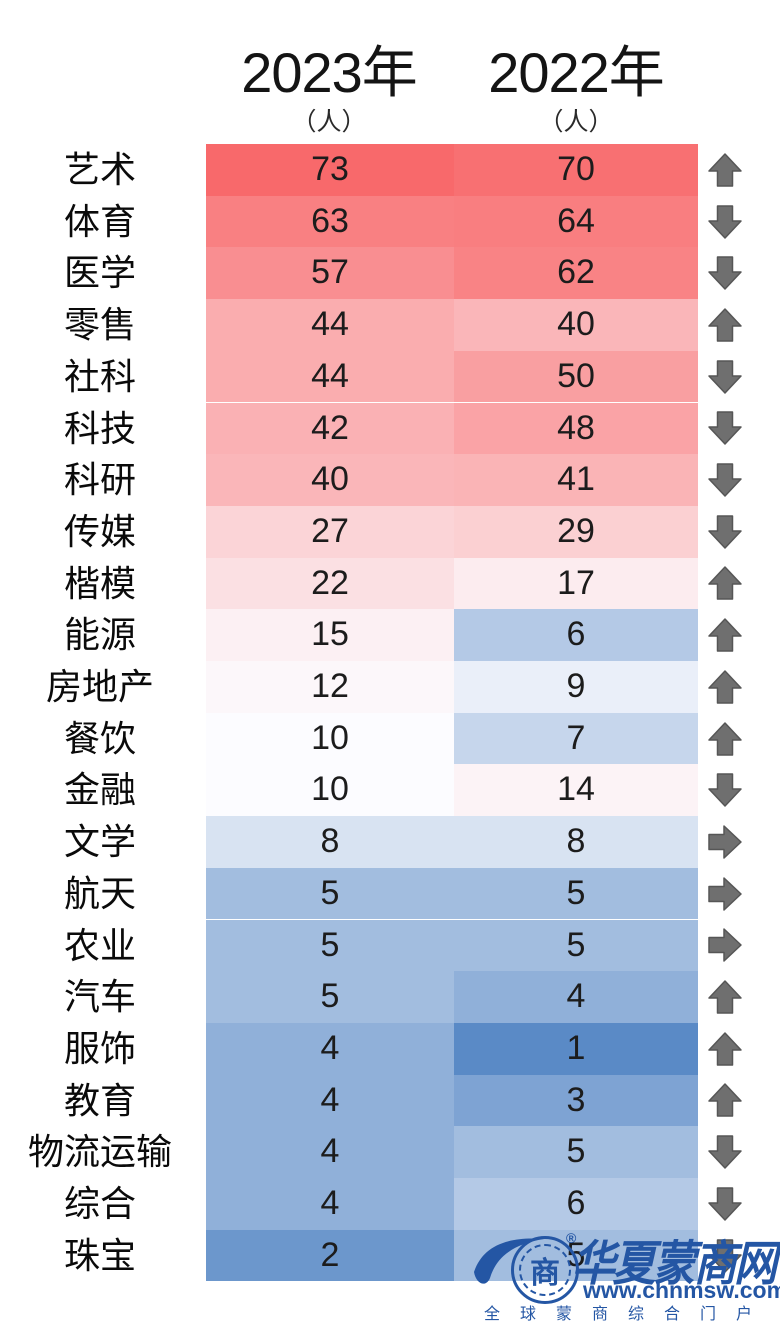  I want to click on value-cell-2022: 41, so click(576, 480).